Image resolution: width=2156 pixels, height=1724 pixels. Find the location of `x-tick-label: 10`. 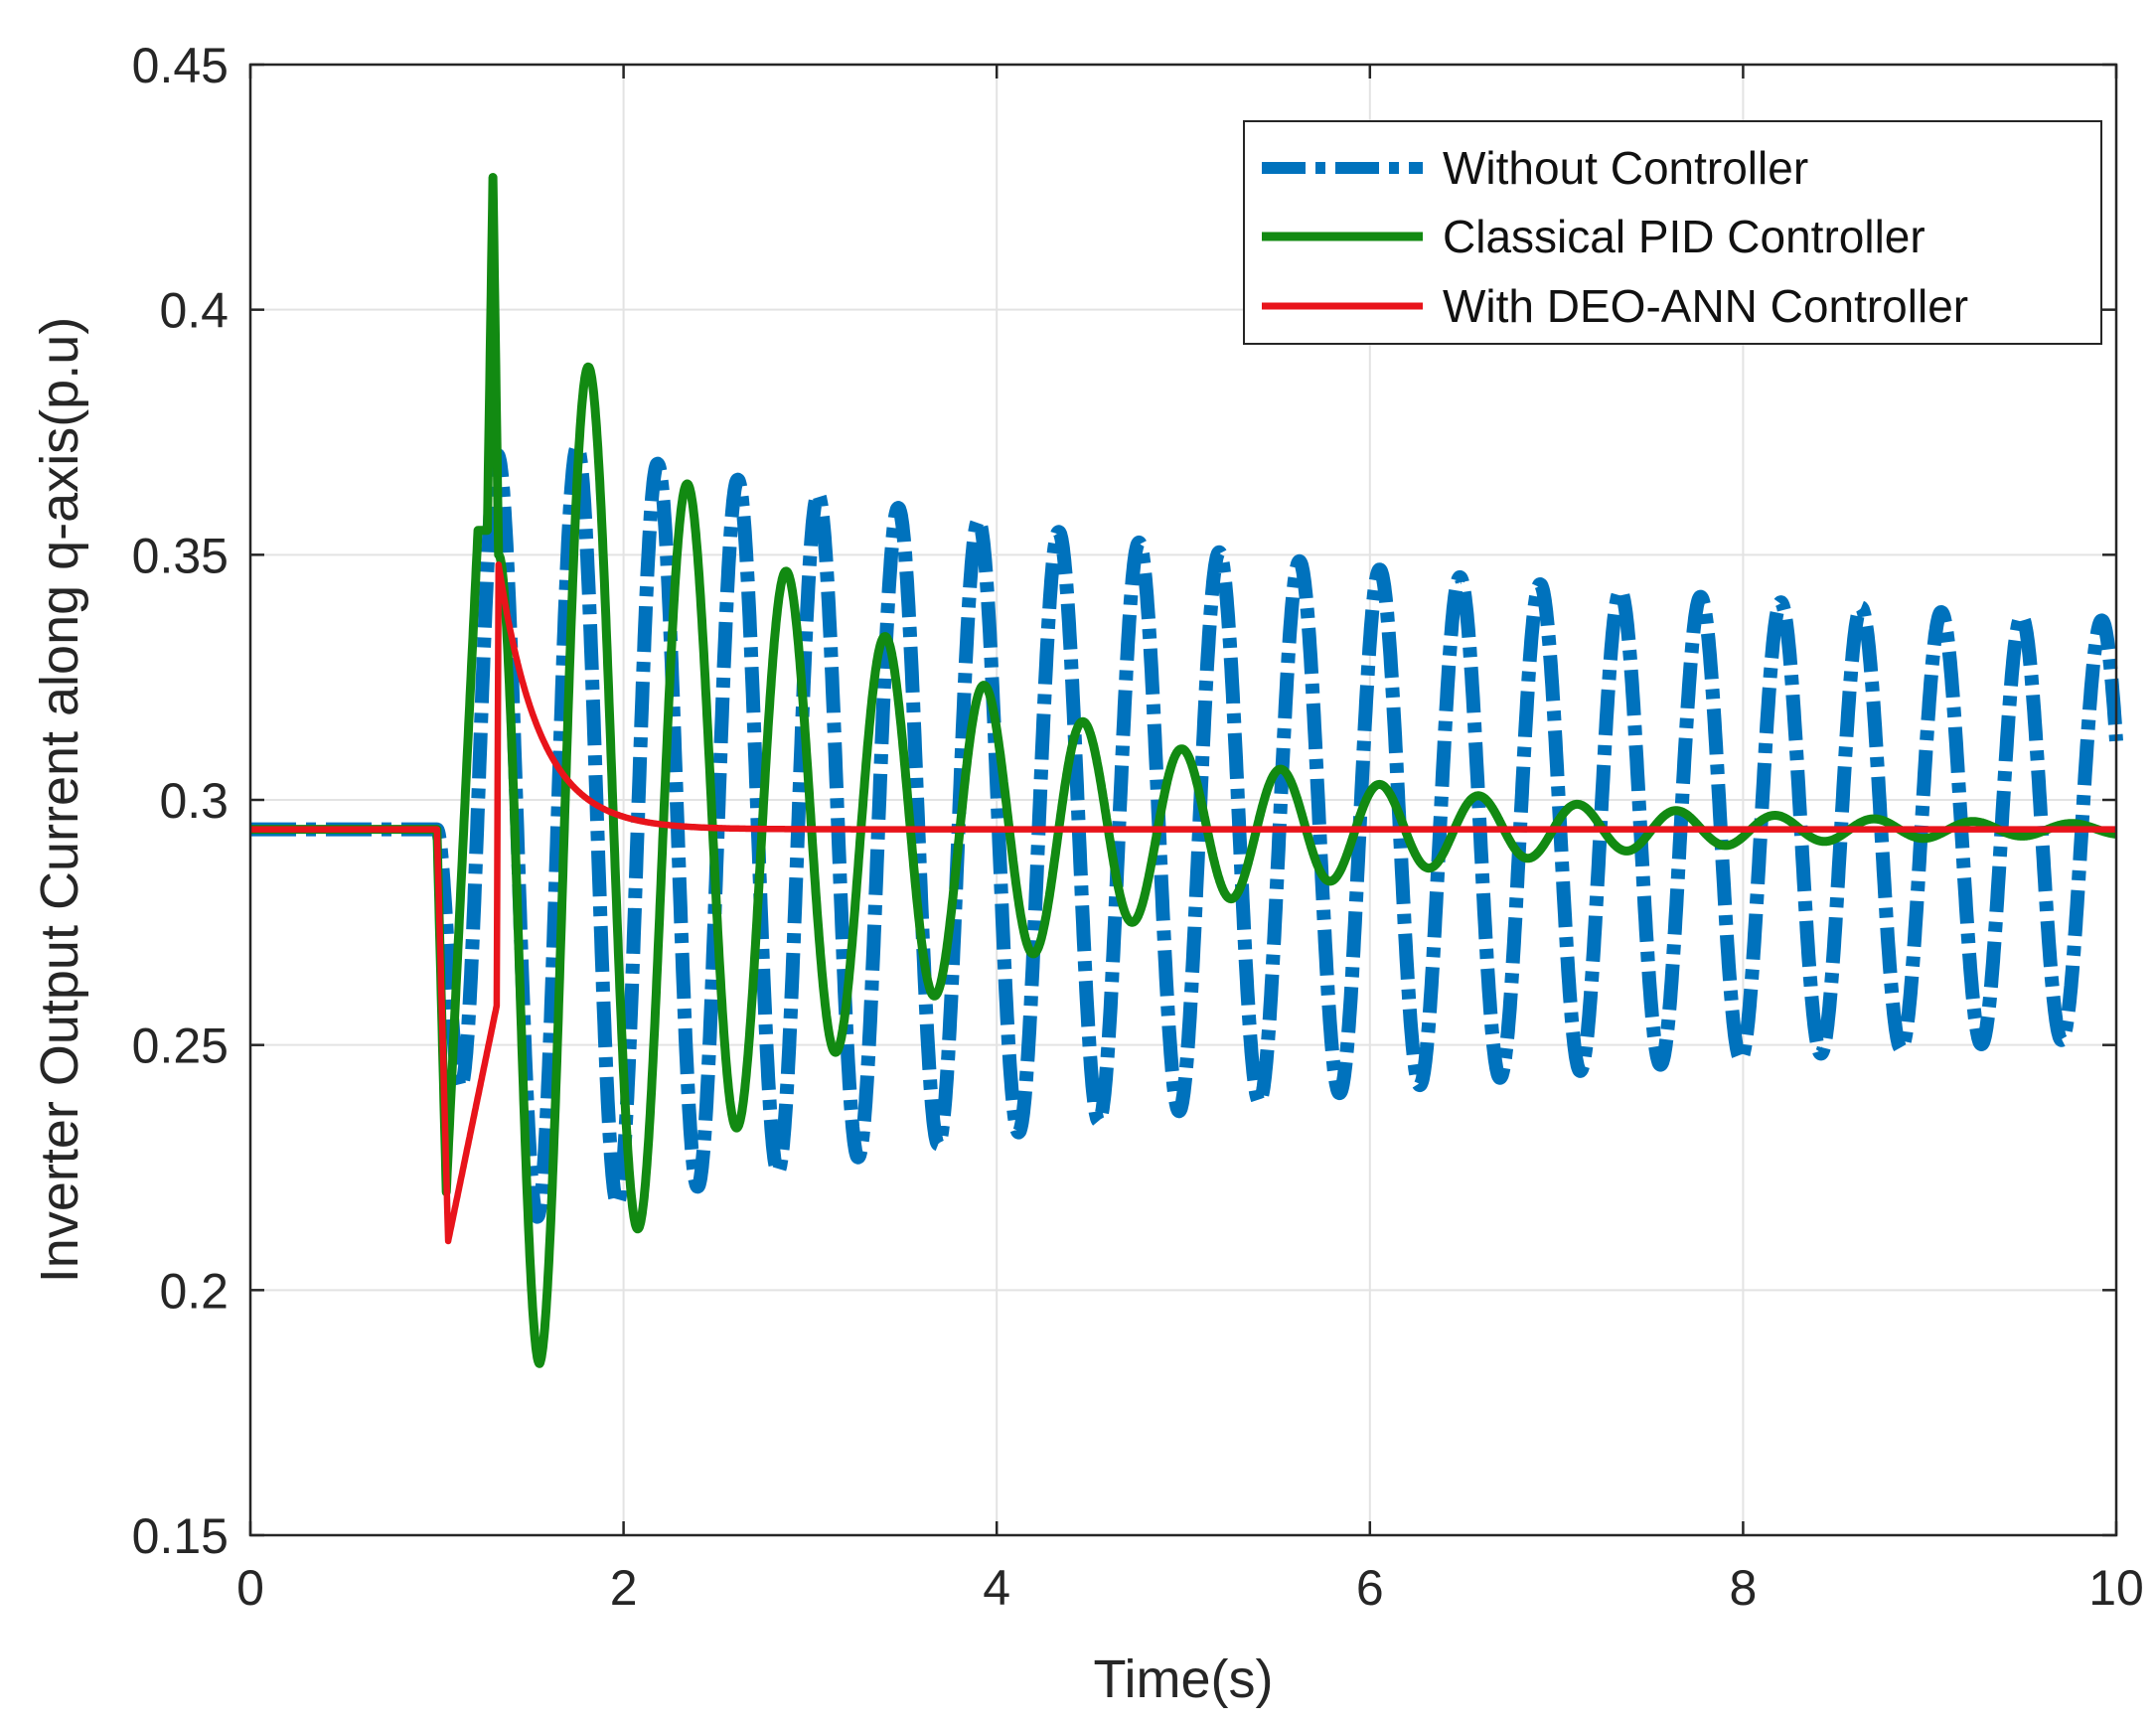

x-tick-label: 10 is located at coordinates (2116, 1588).